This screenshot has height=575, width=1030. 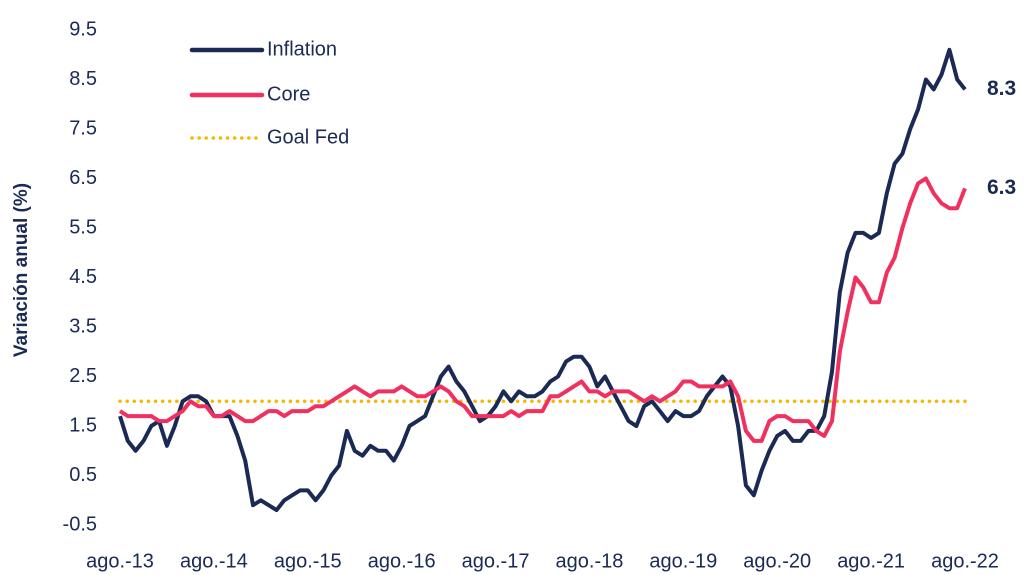 I want to click on x-tick-label: ago.-15, so click(x=308, y=561).